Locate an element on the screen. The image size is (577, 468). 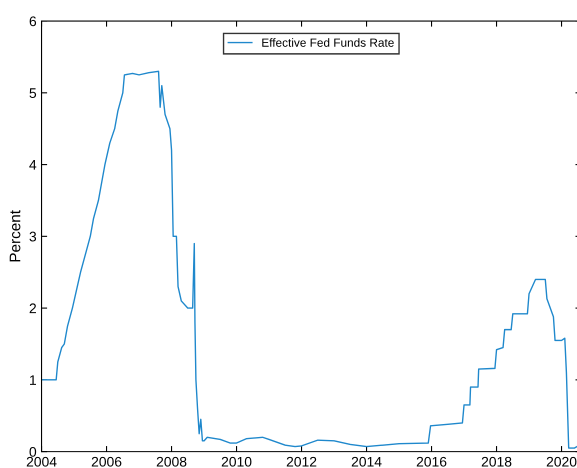
x-tick-label: 2010 is located at coordinates (237, 461).